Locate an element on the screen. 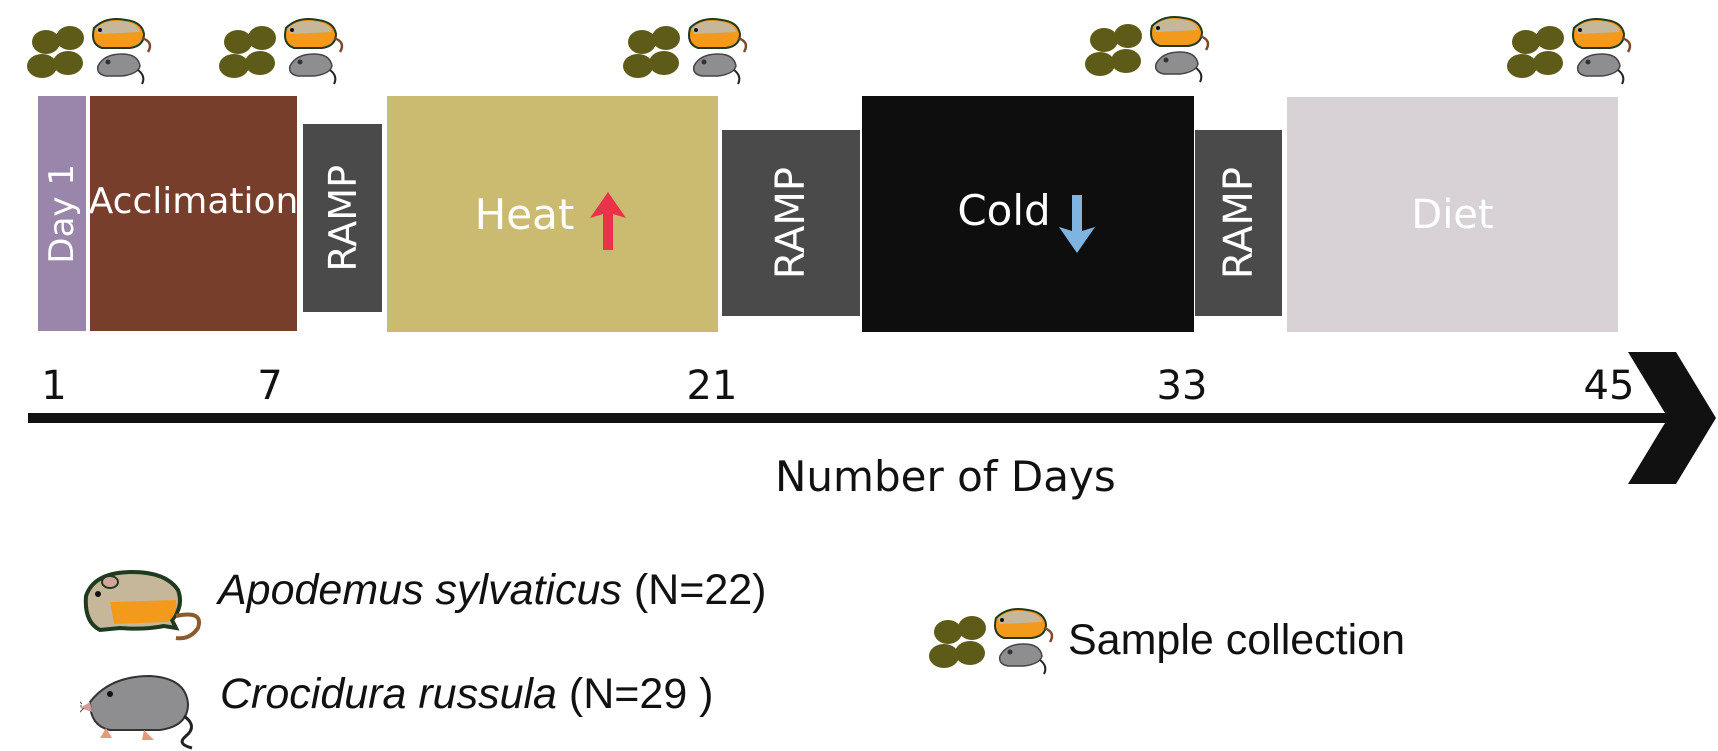 The height and width of the screenshot is (751, 1718). phase-ramp-3: RAMP is located at coordinates (1238, 223).